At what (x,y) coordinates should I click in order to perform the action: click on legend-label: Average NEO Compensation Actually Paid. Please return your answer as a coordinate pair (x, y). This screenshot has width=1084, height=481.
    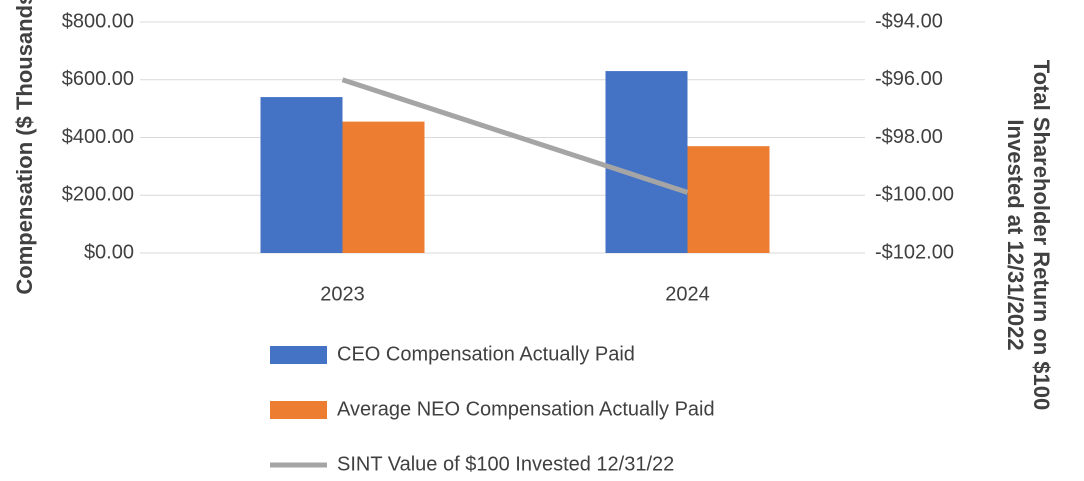
    Looking at the image, I should click on (526, 409).